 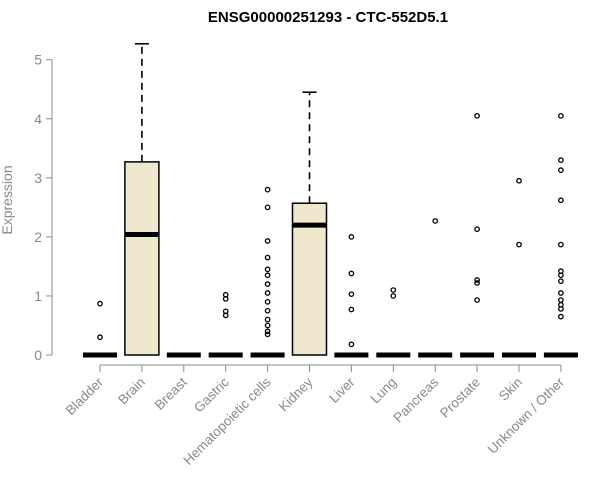 What do you see at coordinates (510, 389) in the screenshot?
I see `x-tick-label: Skin` at bounding box center [510, 389].